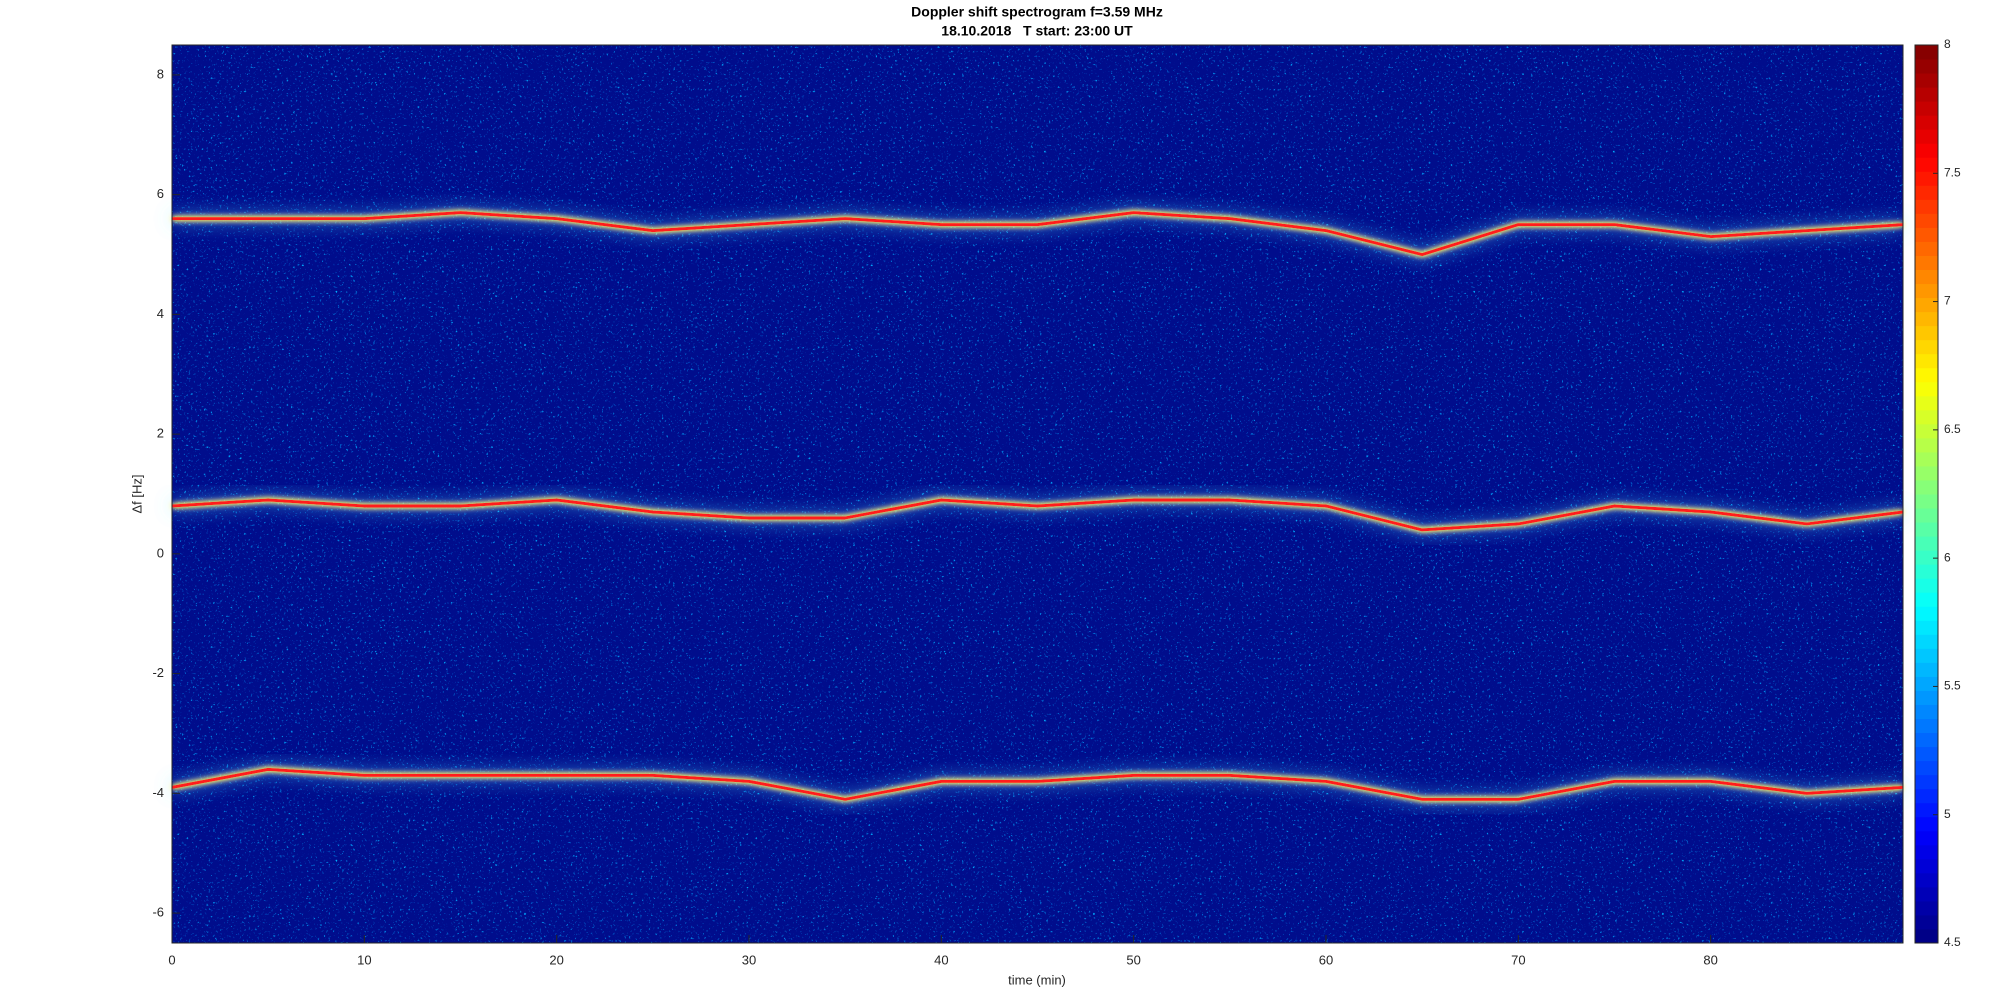 The height and width of the screenshot is (1003, 2000). What do you see at coordinates (160, 552) in the screenshot?
I see `y-tick-label: 0` at bounding box center [160, 552].